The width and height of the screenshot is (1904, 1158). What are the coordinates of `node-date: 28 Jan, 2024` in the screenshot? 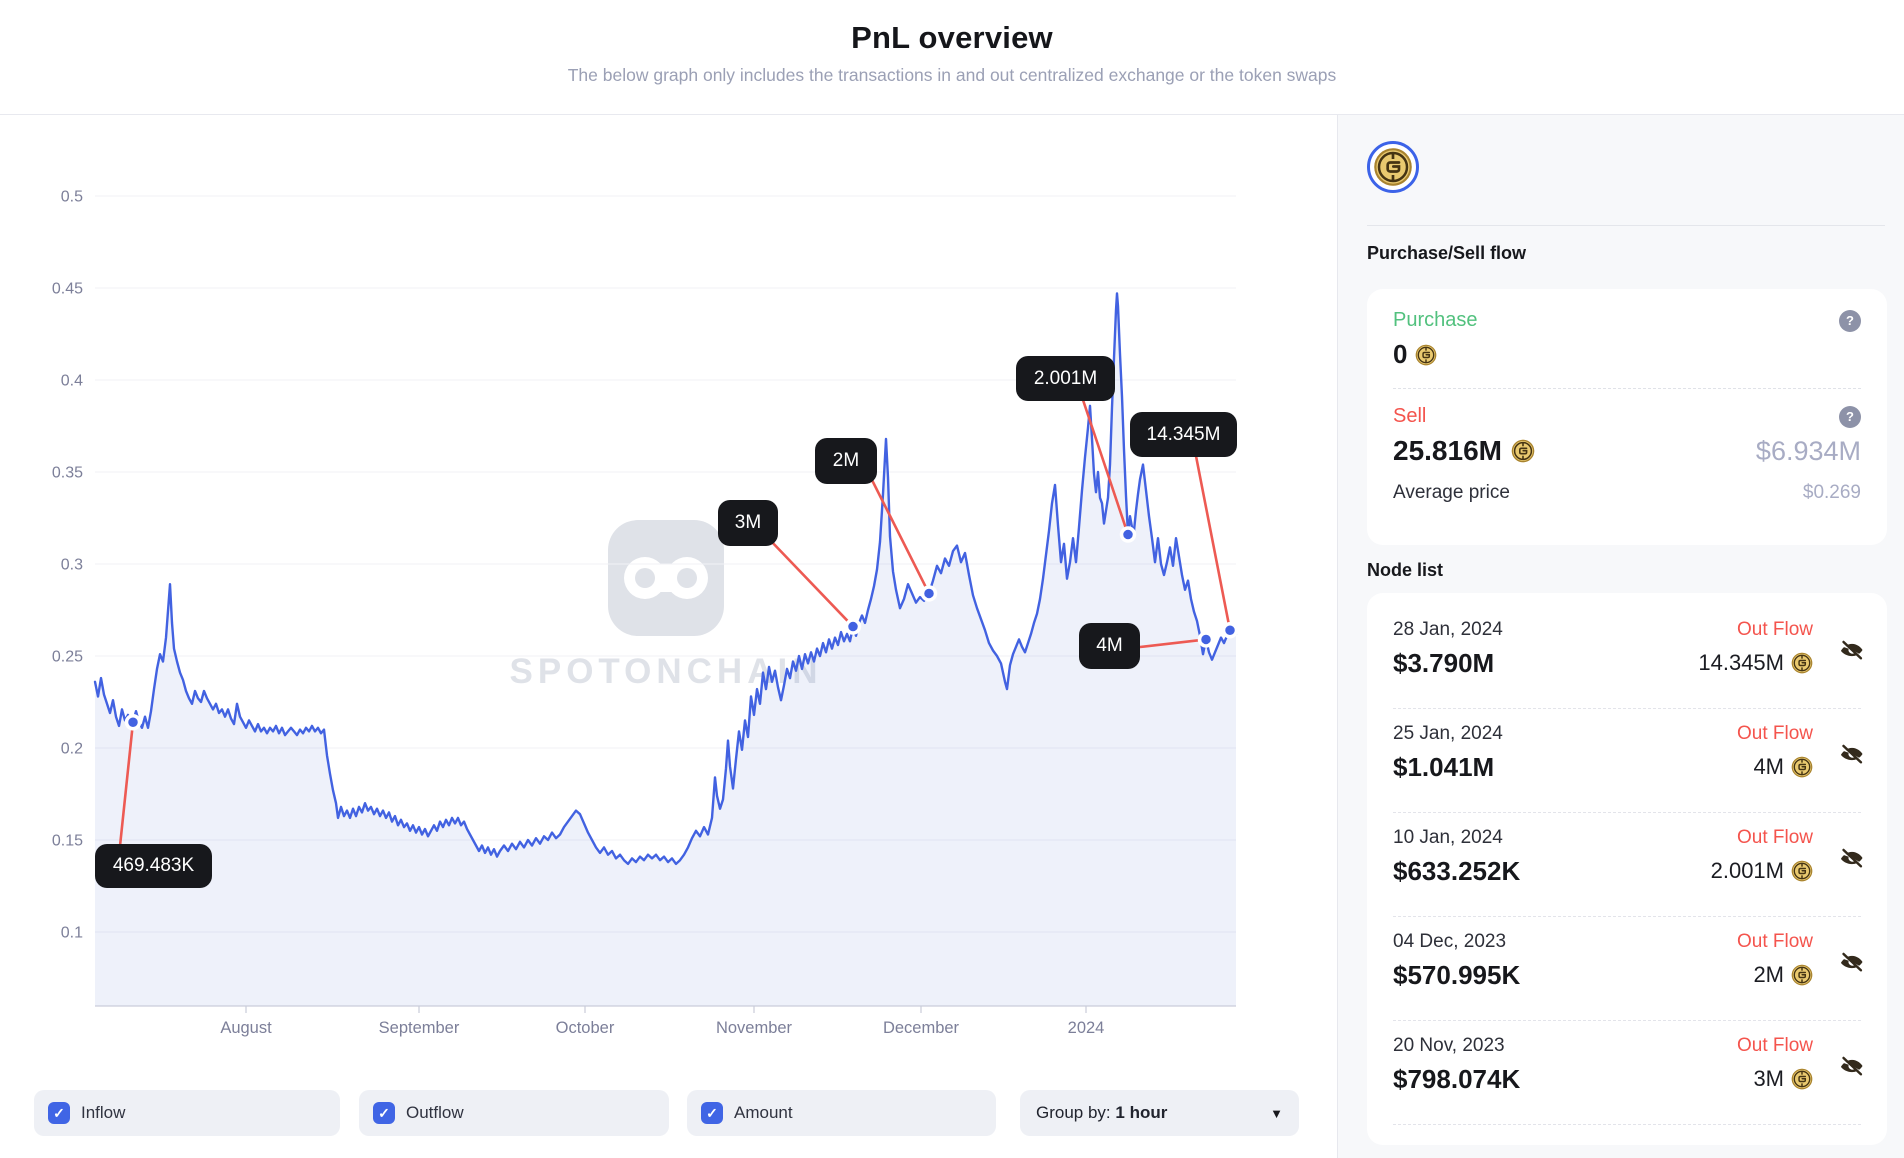 It's located at (1448, 629).